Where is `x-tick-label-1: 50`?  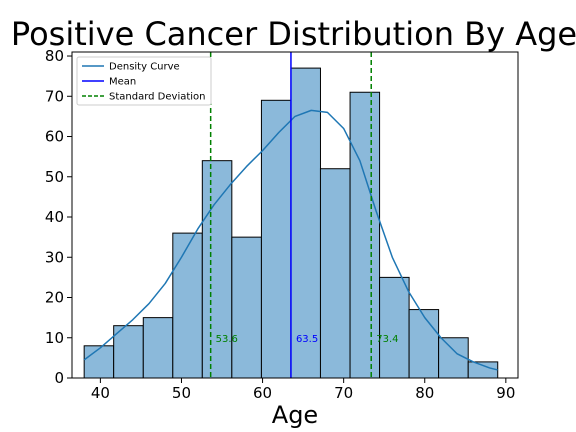 x-tick-label-1: 50 is located at coordinates (181, 393).